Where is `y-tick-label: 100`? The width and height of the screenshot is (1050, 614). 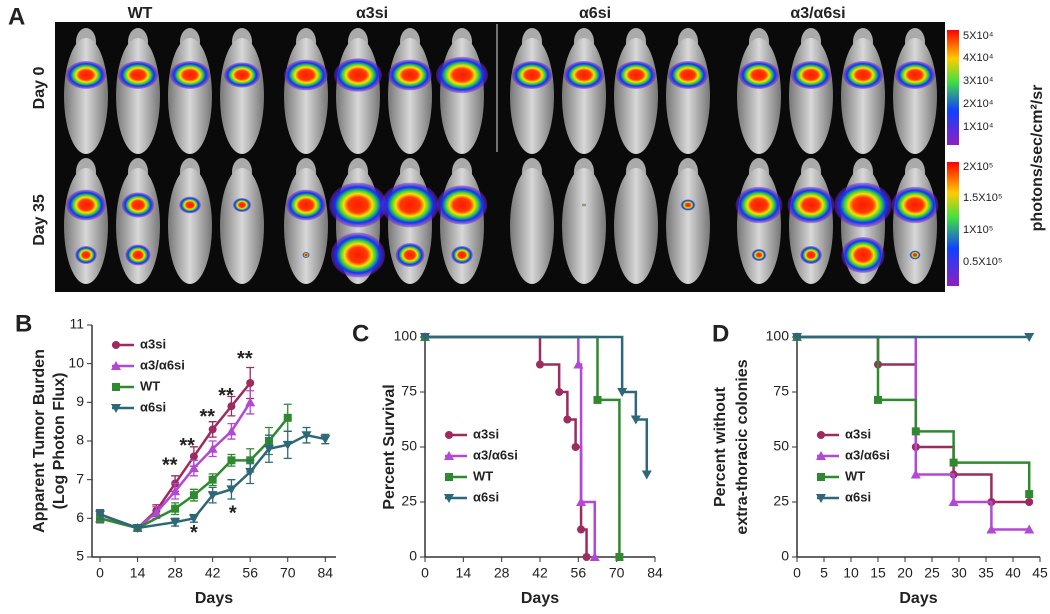
y-tick-label: 100 is located at coordinates (778, 336).